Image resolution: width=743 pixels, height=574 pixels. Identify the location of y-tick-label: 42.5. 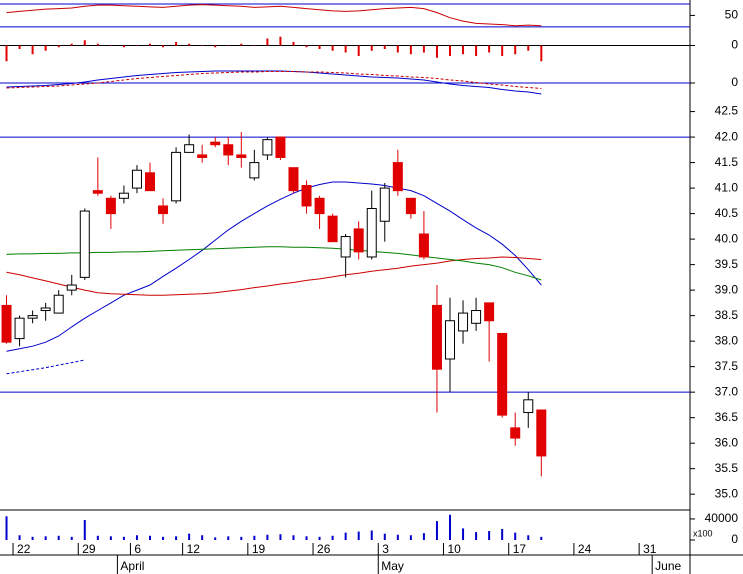
(727, 111).